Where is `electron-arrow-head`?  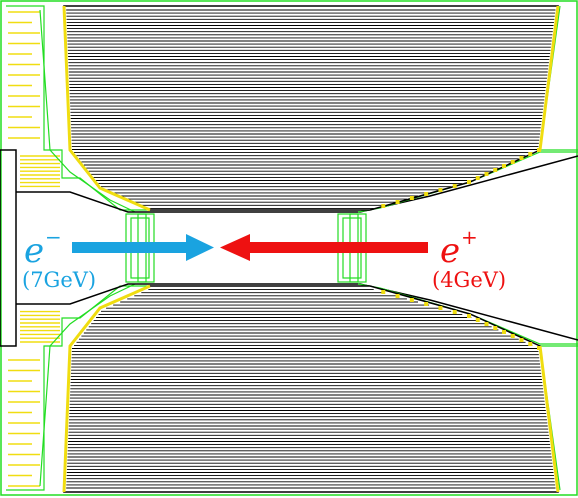
electron-arrow-head is located at coordinates (200, 247).